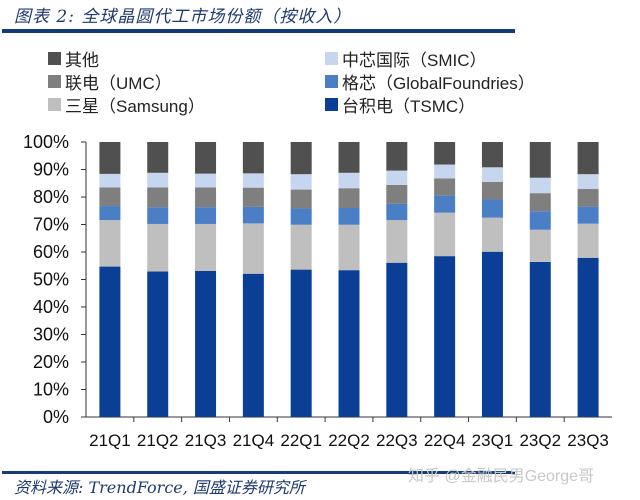  What do you see at coordinates (254, 440) in the screenshot?
I see `x-tick-label: 21Q4` at bounding box center [254, 440].